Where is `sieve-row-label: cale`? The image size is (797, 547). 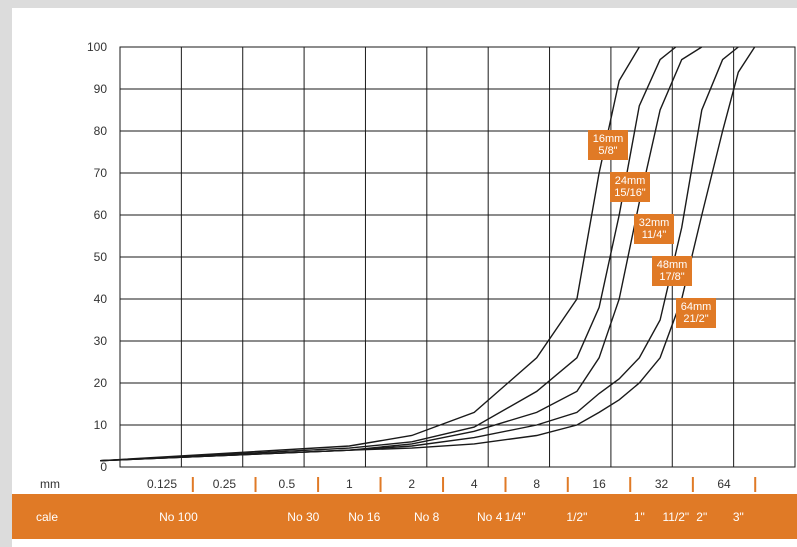 sieve-row-label: cale is located at coordinates (47, 517).